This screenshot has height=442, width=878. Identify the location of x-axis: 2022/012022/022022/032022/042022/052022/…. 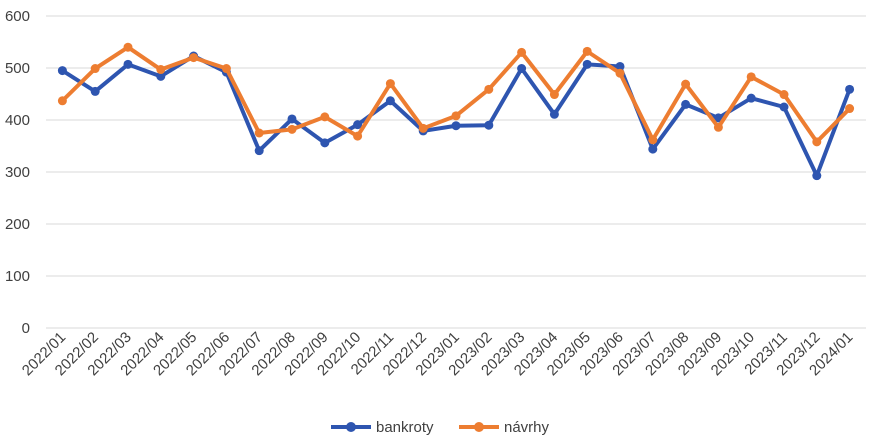
(438, 354).